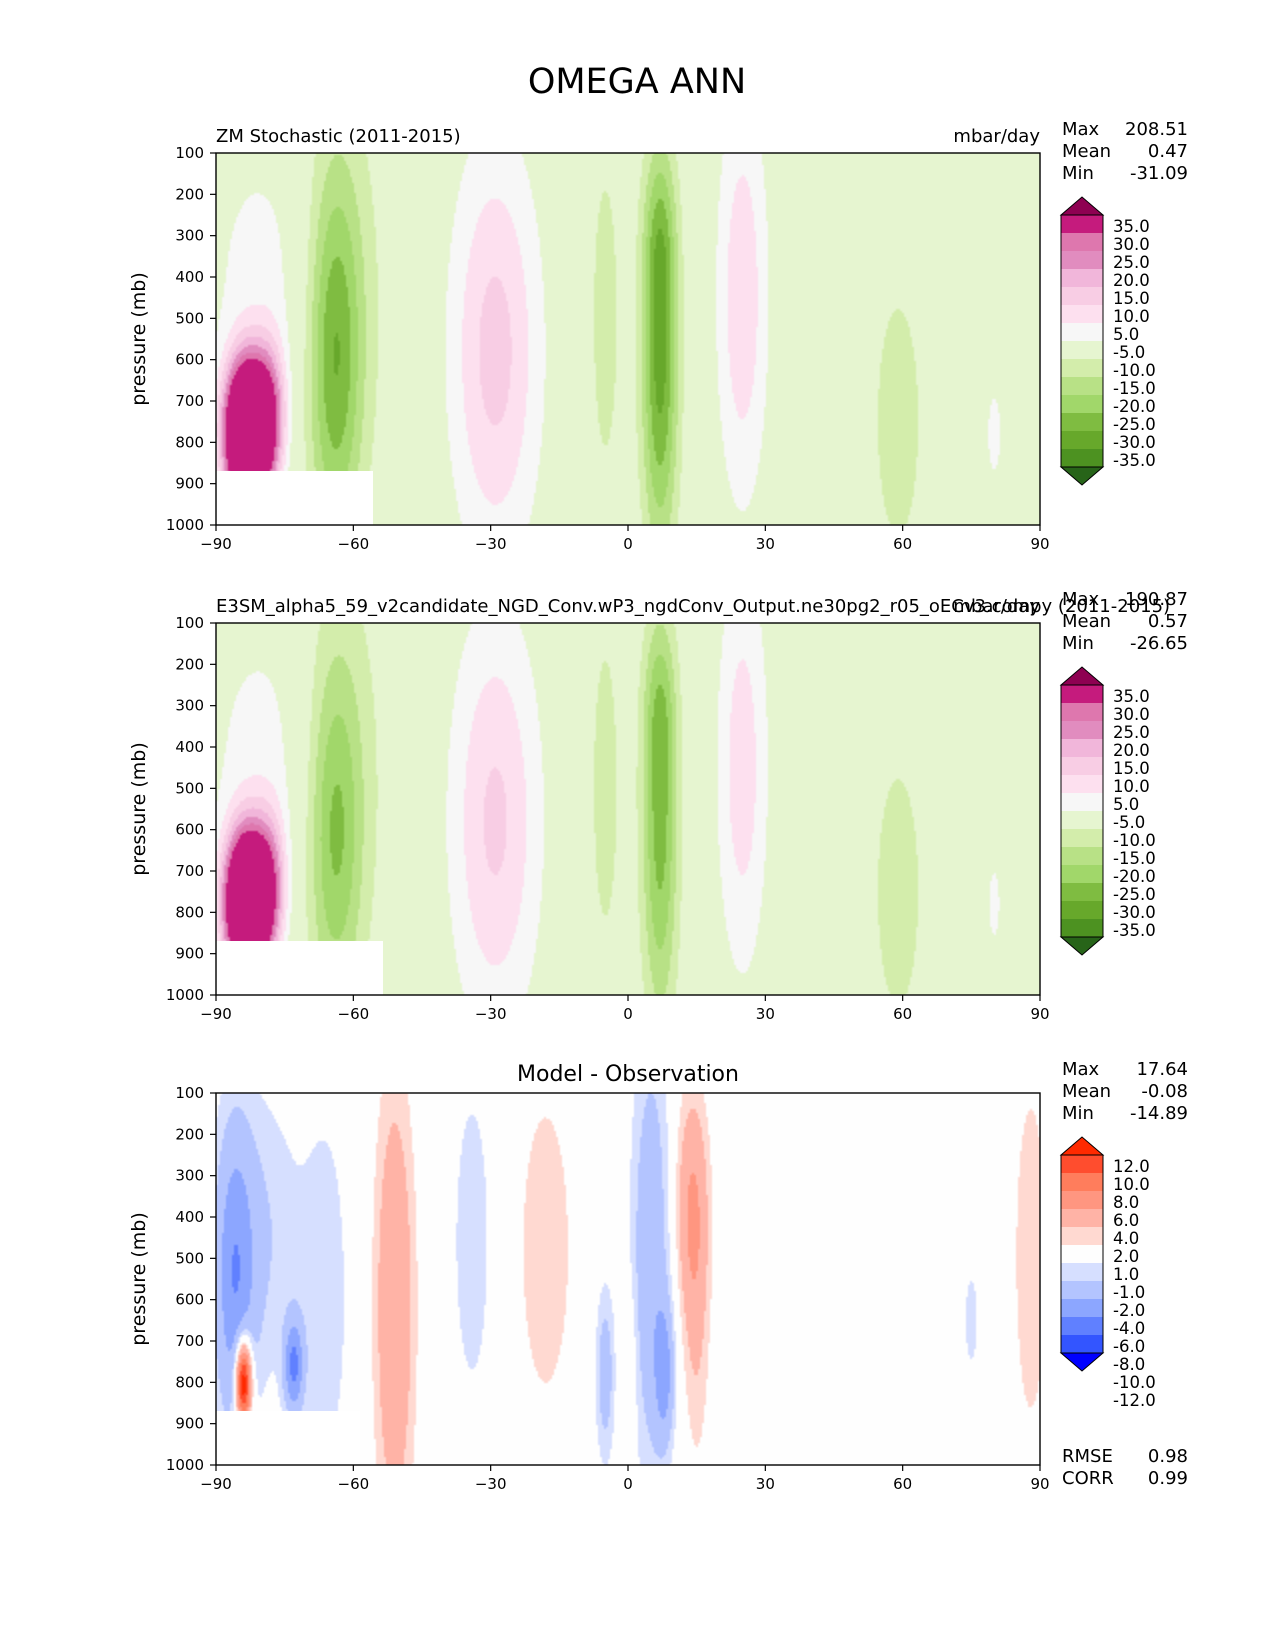 This screenshot has height=1650, width=1275. I want to click on stat-max-value: 208.51, so click(1156, 129).